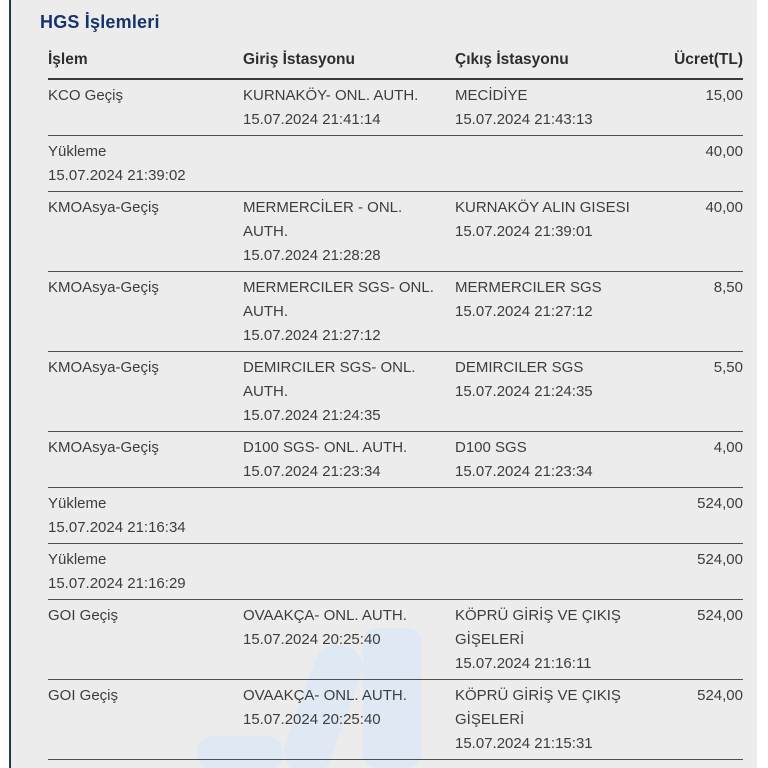 Image resolution: width=768 pixels, height=768 pixels. I want to click on entry-station: D100 SGS- ONL. AUTH., so click(325, 447).